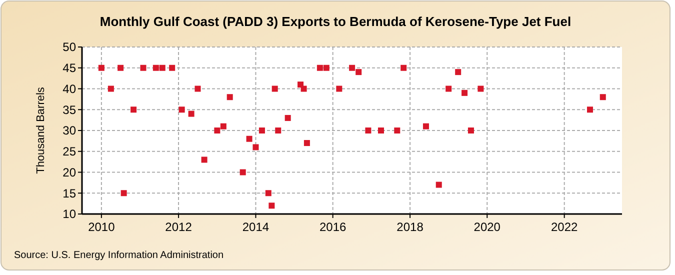 This screenshot has width=675, height=275. I want to click on y-tick-label: 40, so click(69, 89).